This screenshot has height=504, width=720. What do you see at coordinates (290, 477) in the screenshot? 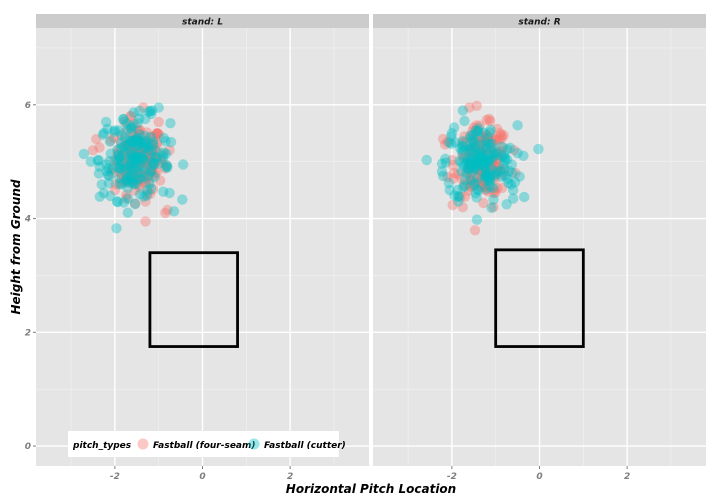
I see `x-tick-label: 2` at bounding box center [290, 477].